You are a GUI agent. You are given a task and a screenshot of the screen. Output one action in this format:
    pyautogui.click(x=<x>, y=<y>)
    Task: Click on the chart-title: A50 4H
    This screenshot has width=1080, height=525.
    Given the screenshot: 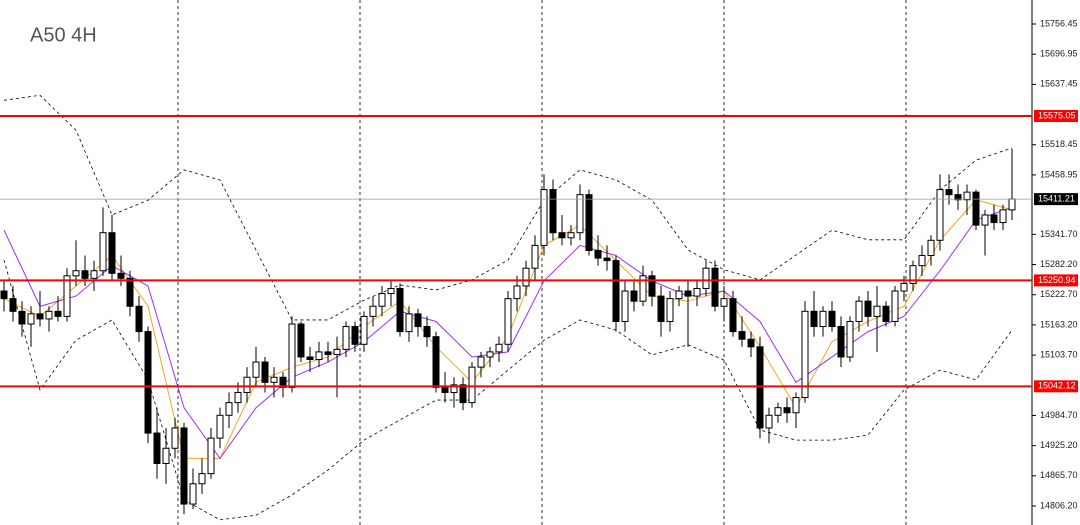 What is the action you would take?
    pyautogui.click(x=63, y=35)
    